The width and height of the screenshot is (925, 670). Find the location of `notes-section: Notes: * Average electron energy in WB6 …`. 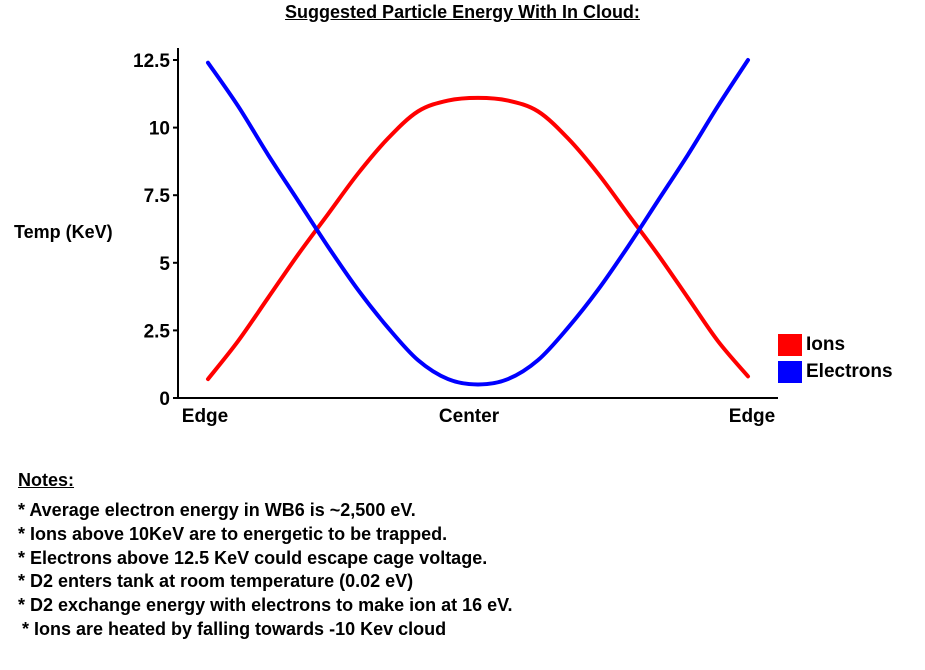

notes-section: Notes: * Average electron energy in WB6 … is located at coordinates (265, 556).